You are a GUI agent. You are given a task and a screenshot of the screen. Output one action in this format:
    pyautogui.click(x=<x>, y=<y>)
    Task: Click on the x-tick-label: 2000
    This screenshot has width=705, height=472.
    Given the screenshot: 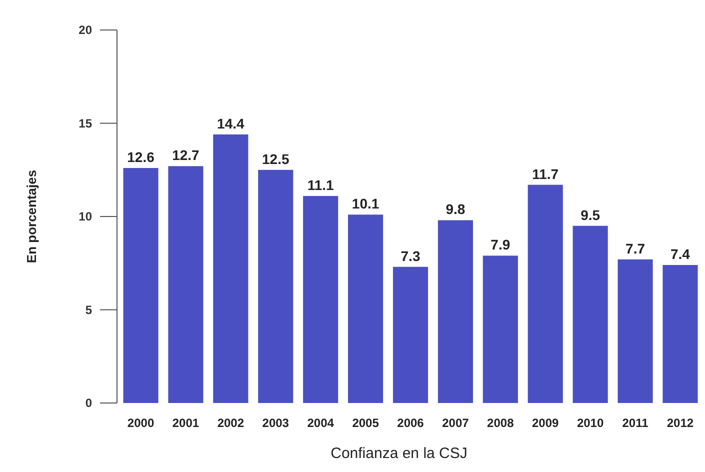 What is the action you would take?
    pyautogui.click(x=140, y=423)
    